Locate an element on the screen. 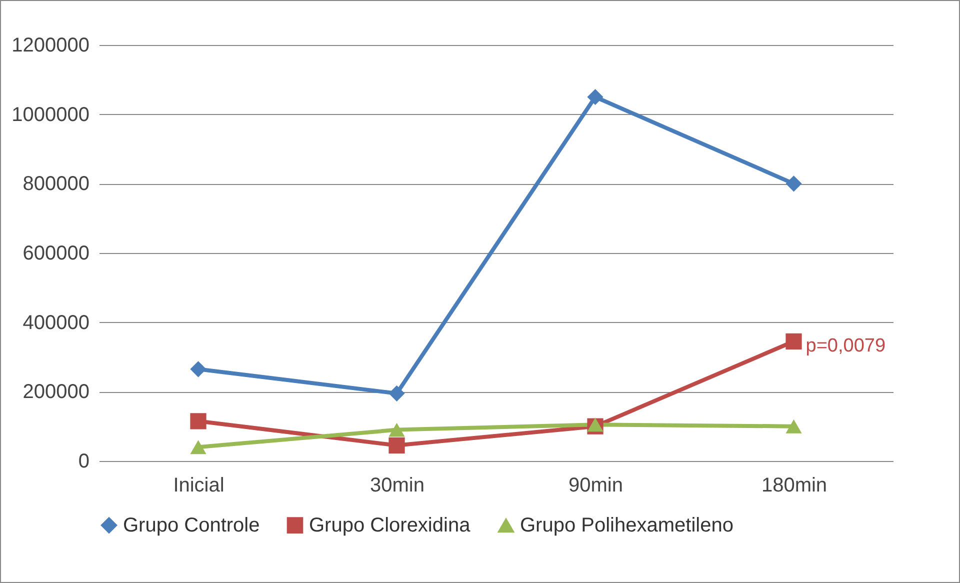 Image resolution: width=960 pixels, height=583 pixels. x-tick-label: 90min is located at coordinates (595, 485).